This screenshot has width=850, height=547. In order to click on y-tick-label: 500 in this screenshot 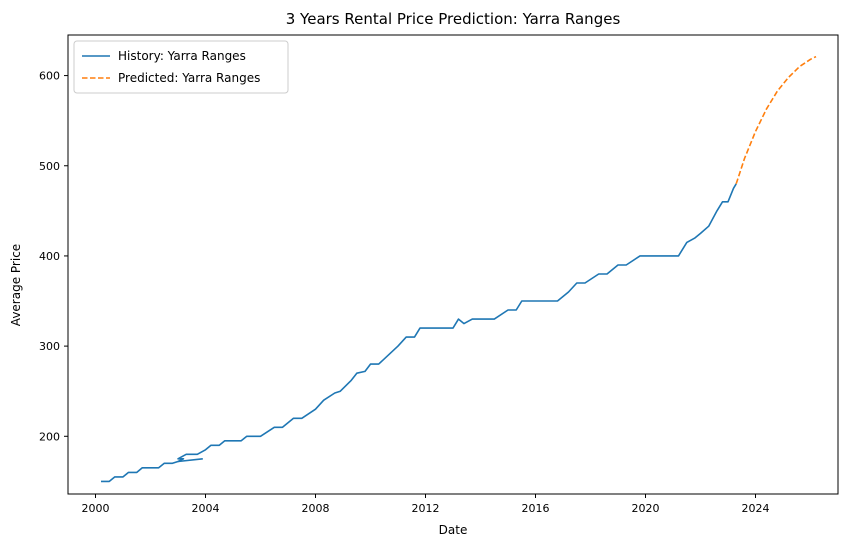, I will do `click(49, 166)`.